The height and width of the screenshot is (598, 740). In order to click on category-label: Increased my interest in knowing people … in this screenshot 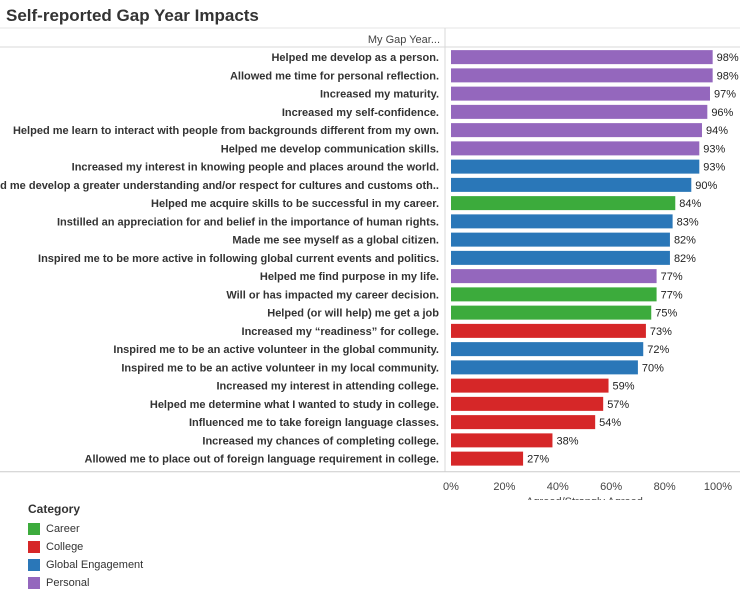, I will do `click(255, 168)`.